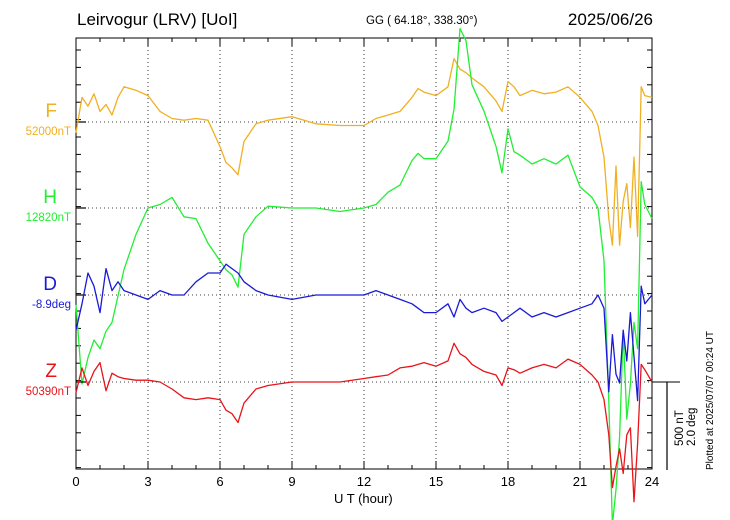 The width and height of the screenshot is (730, 520). What do you see at coordinates (652, 481) in the screenshot?
I see `x-tick-label: 24` at bounding box center [652, 481].